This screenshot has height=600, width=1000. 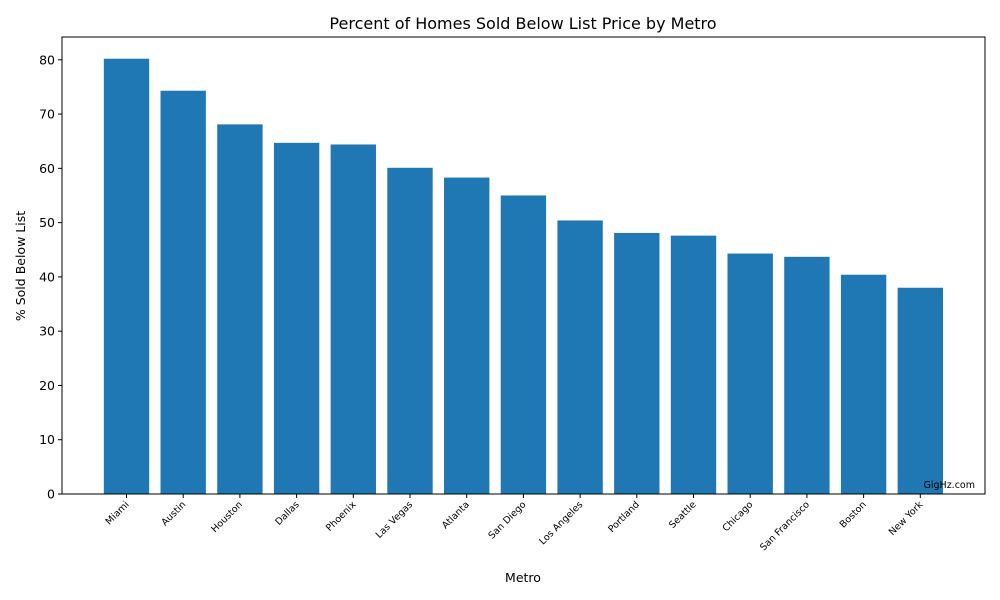 I want to click on bar-boston, so click(x=863, y=384).